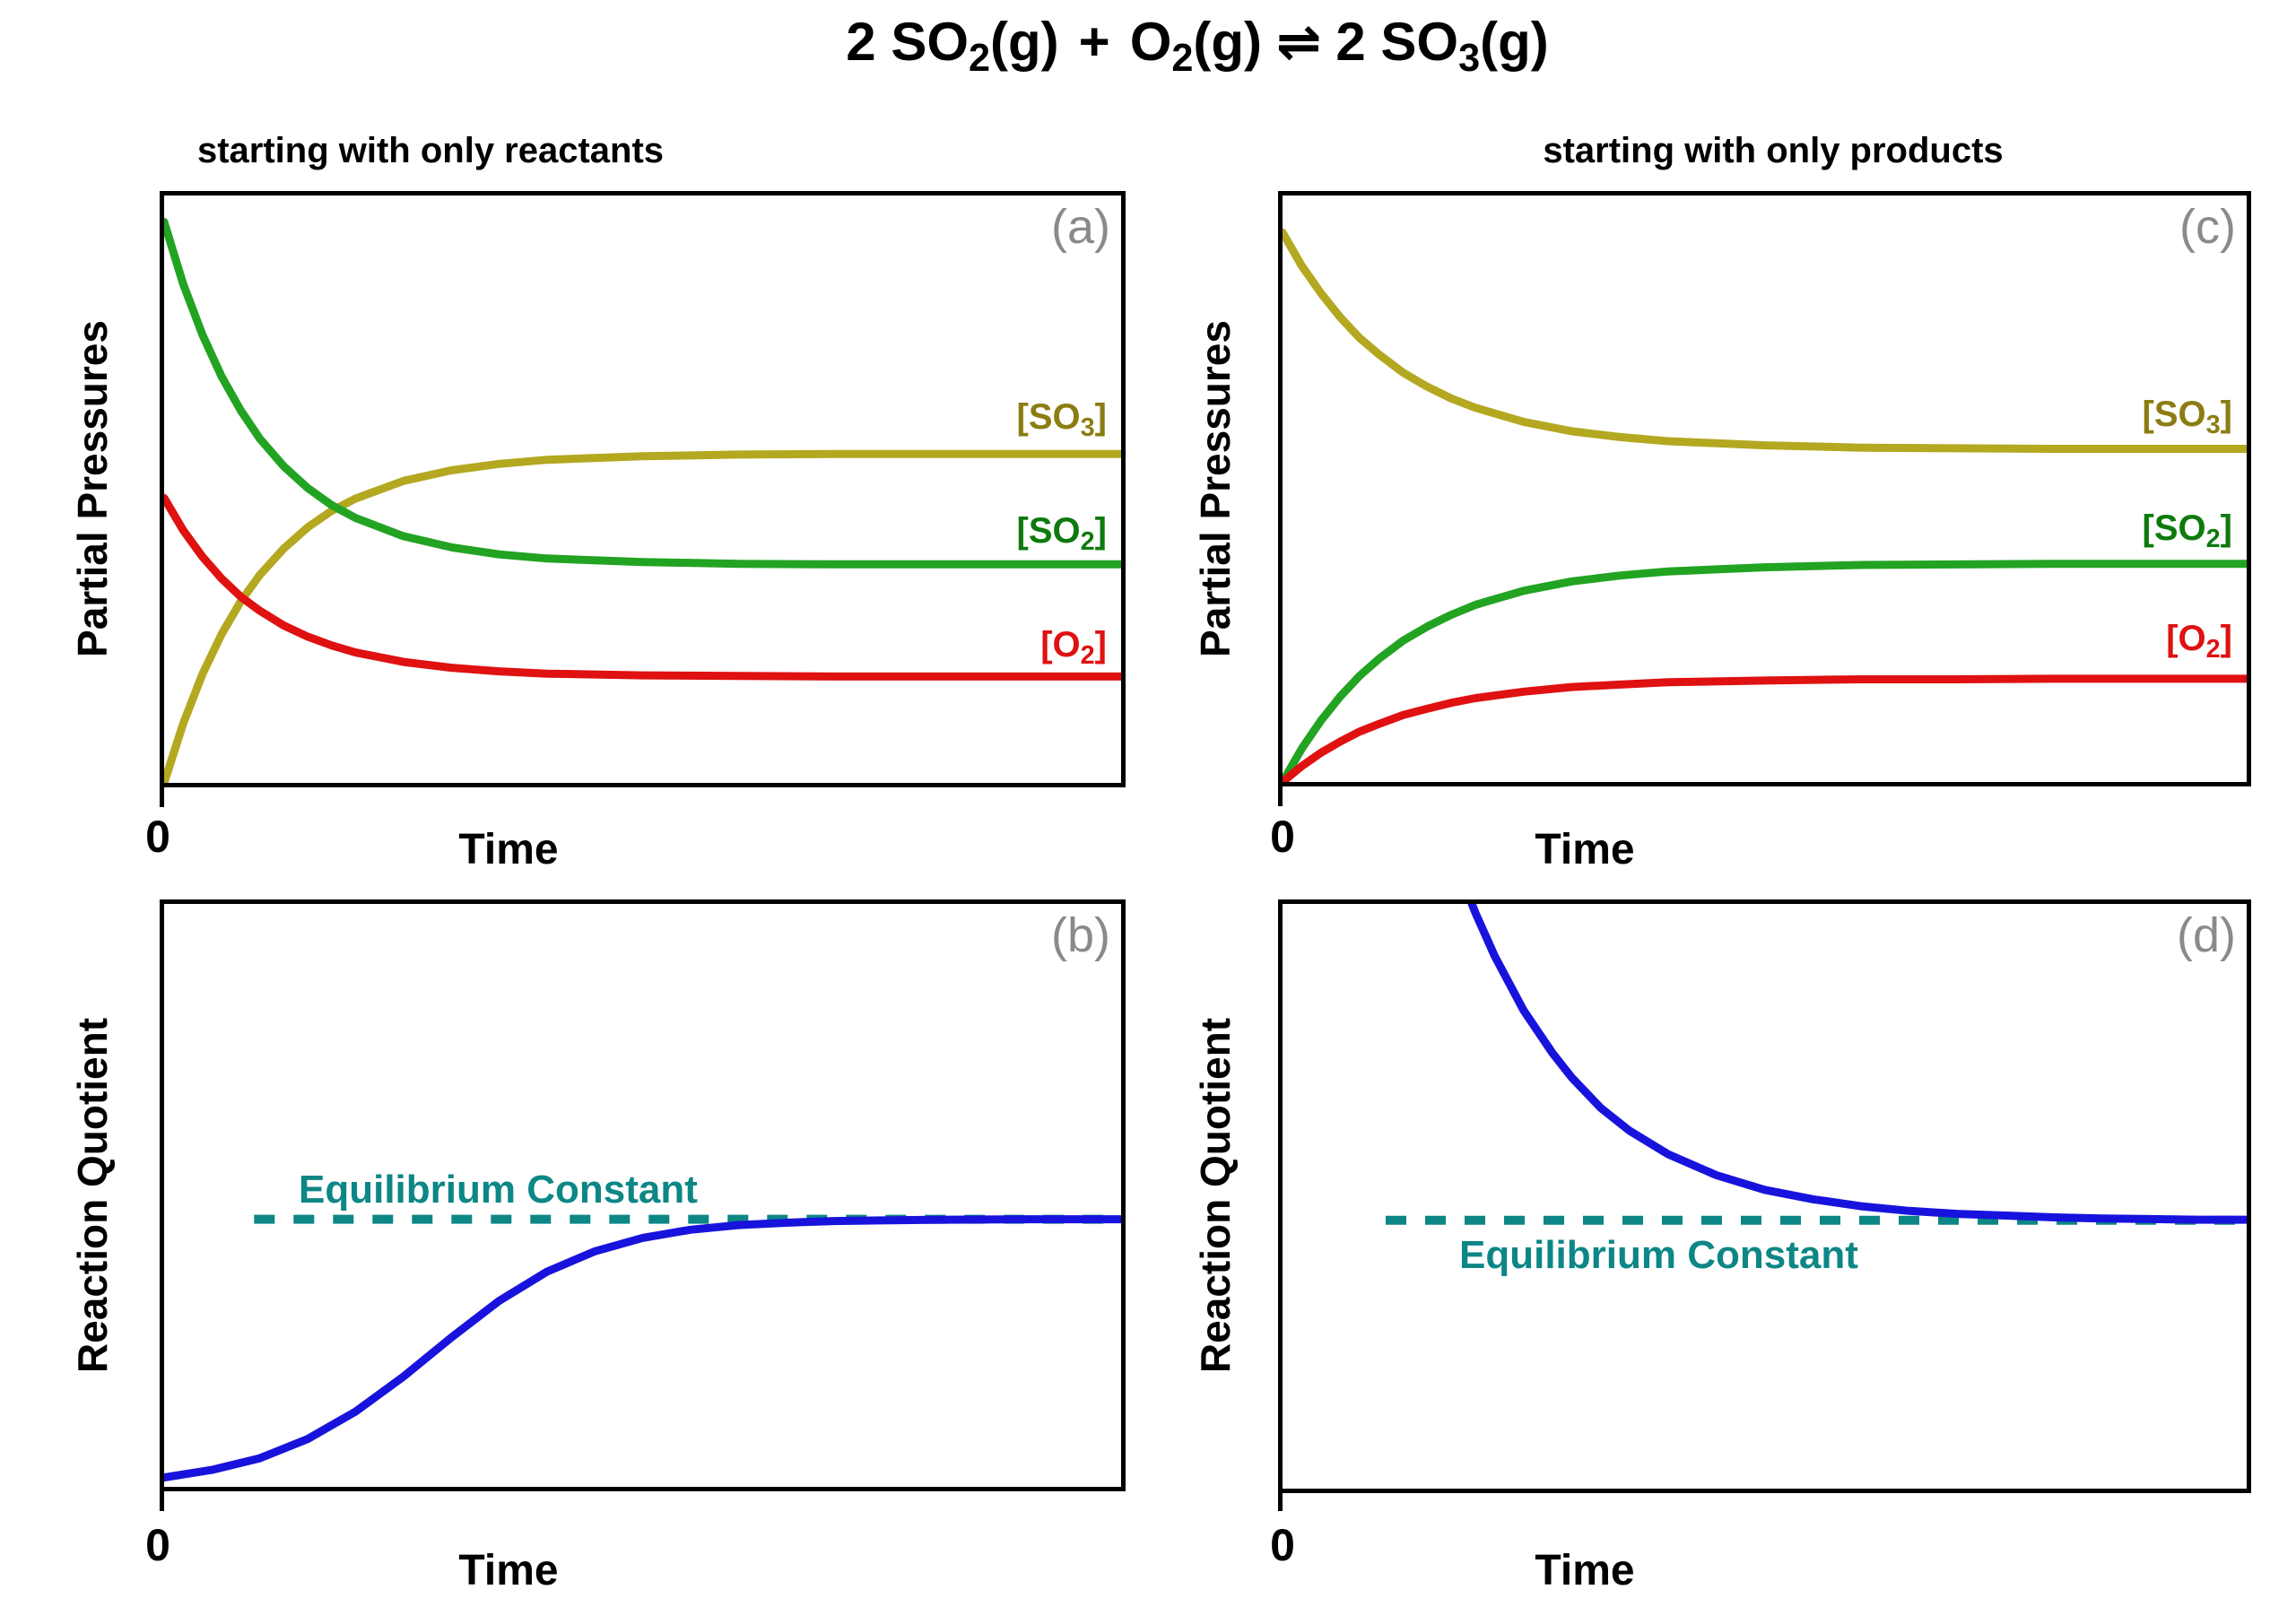 This screenshot has height=1607, width=2296. Describe the element at coordinates (1080, 227) in the screenshot. I see `panel-marker-a: (a)` at that location.